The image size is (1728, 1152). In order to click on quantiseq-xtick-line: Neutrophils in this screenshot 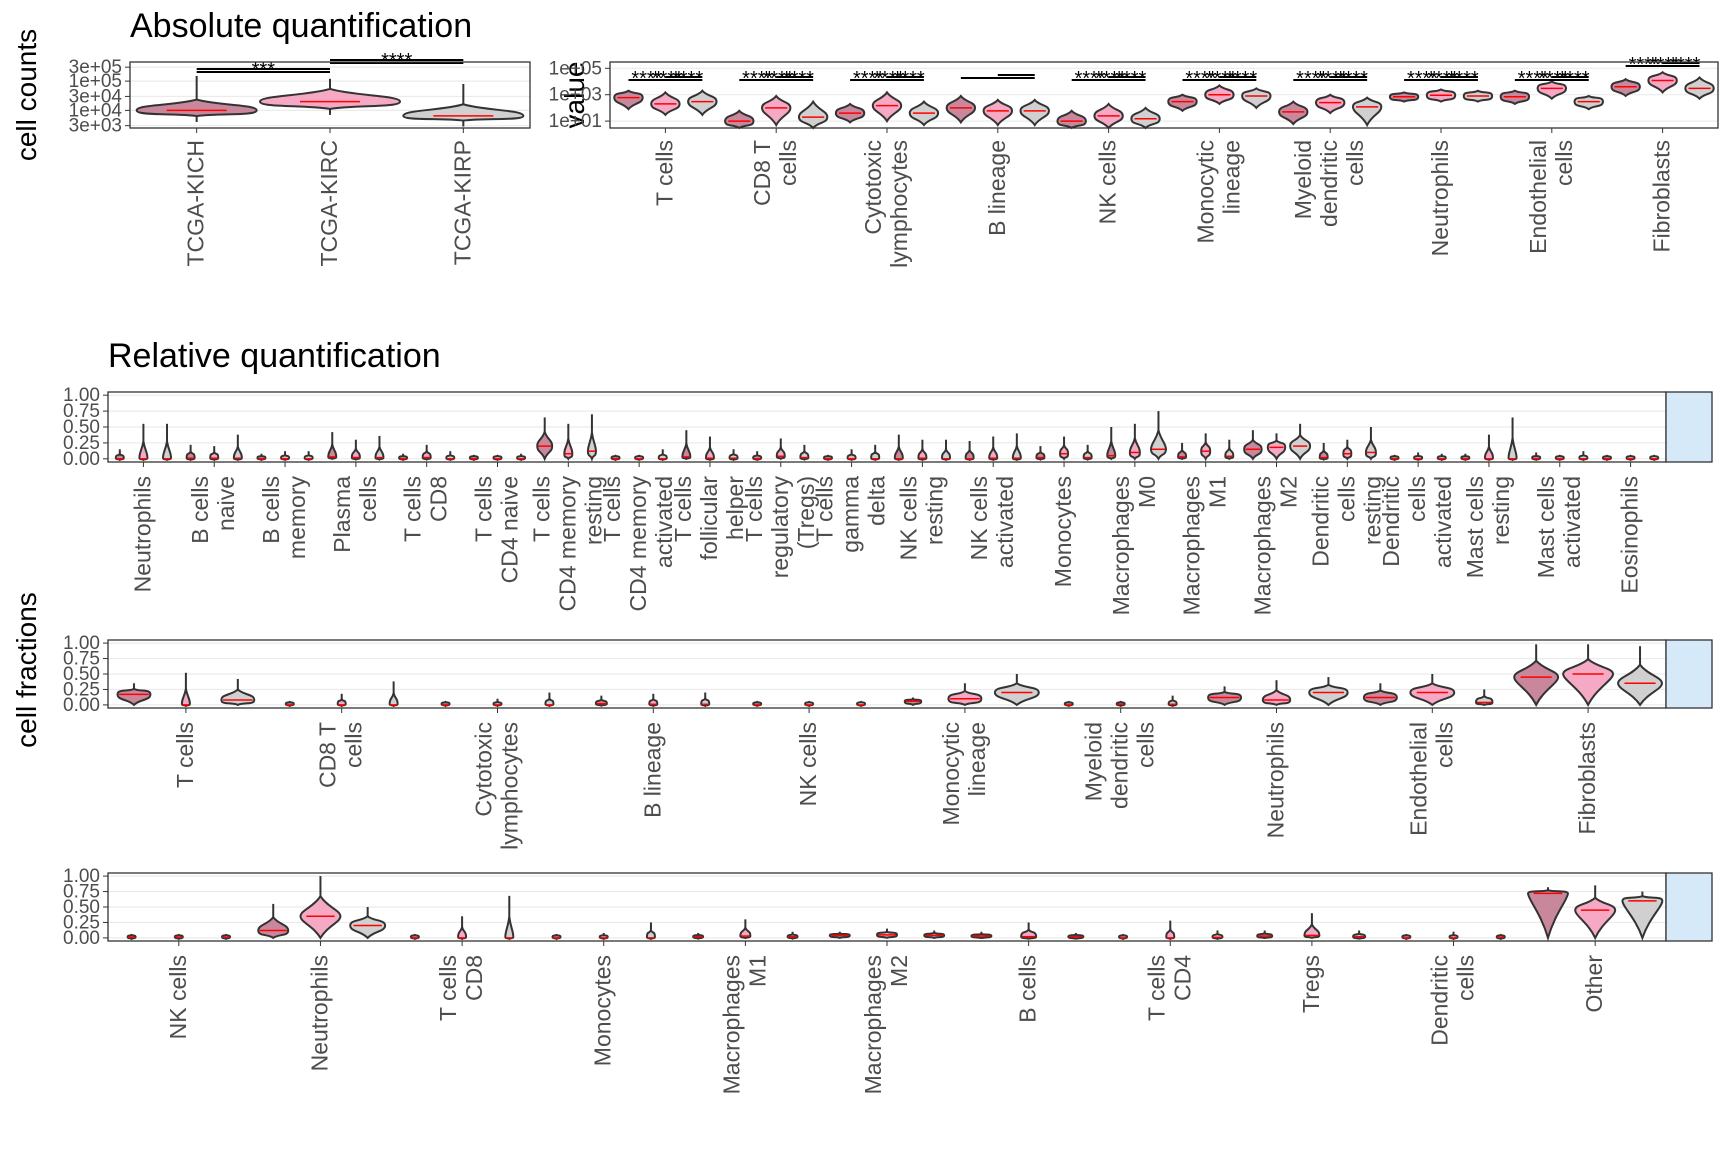, I will do `click(319, 1013)`.